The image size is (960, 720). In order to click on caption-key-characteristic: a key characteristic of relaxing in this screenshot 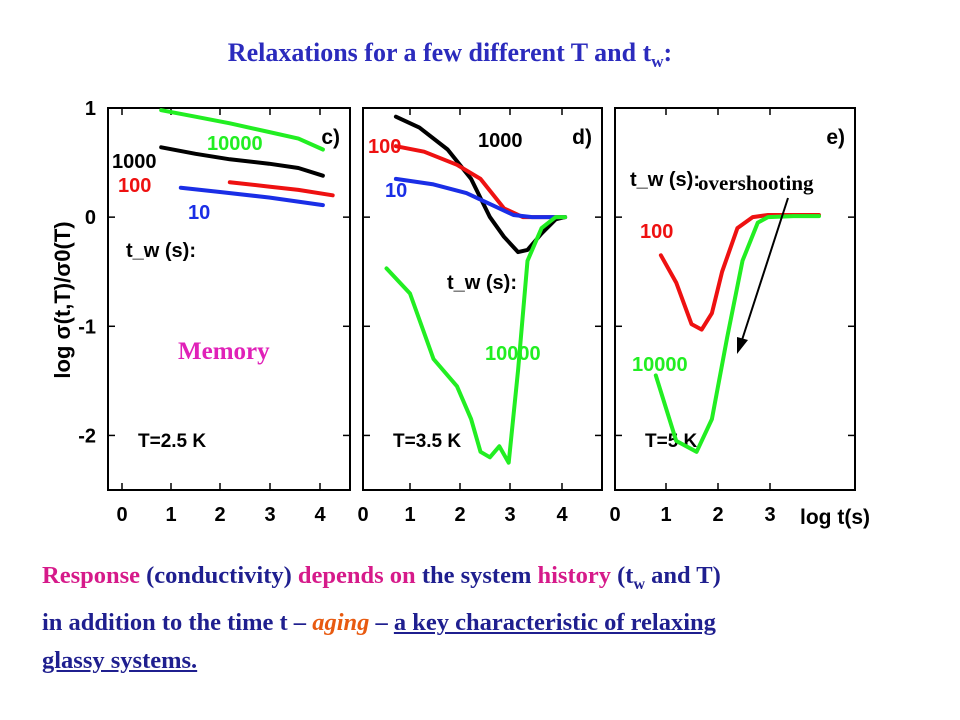, I will do `click(554, 622)`.